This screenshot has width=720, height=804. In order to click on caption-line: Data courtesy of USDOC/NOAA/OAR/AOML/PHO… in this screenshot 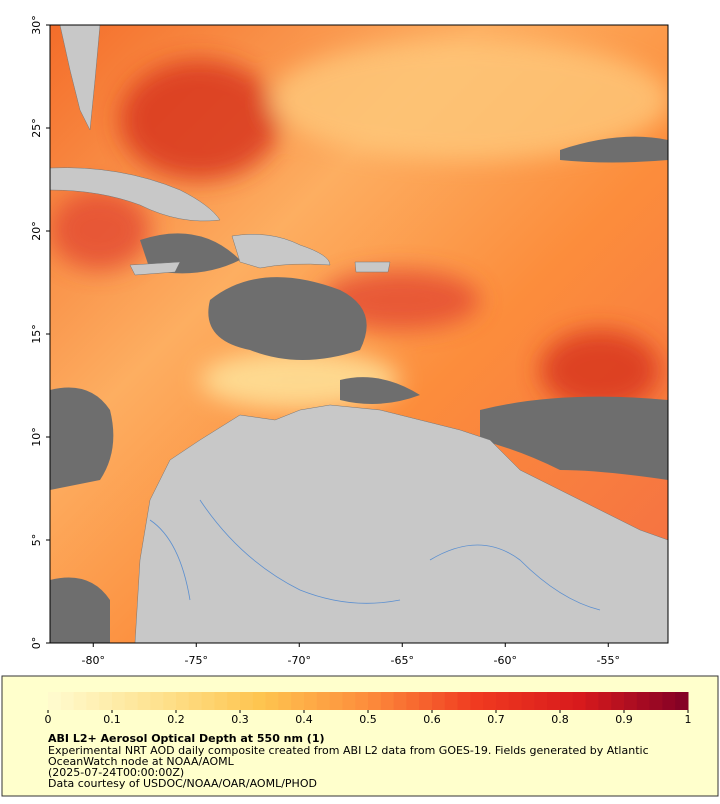, I will do `click(182, 783)`.